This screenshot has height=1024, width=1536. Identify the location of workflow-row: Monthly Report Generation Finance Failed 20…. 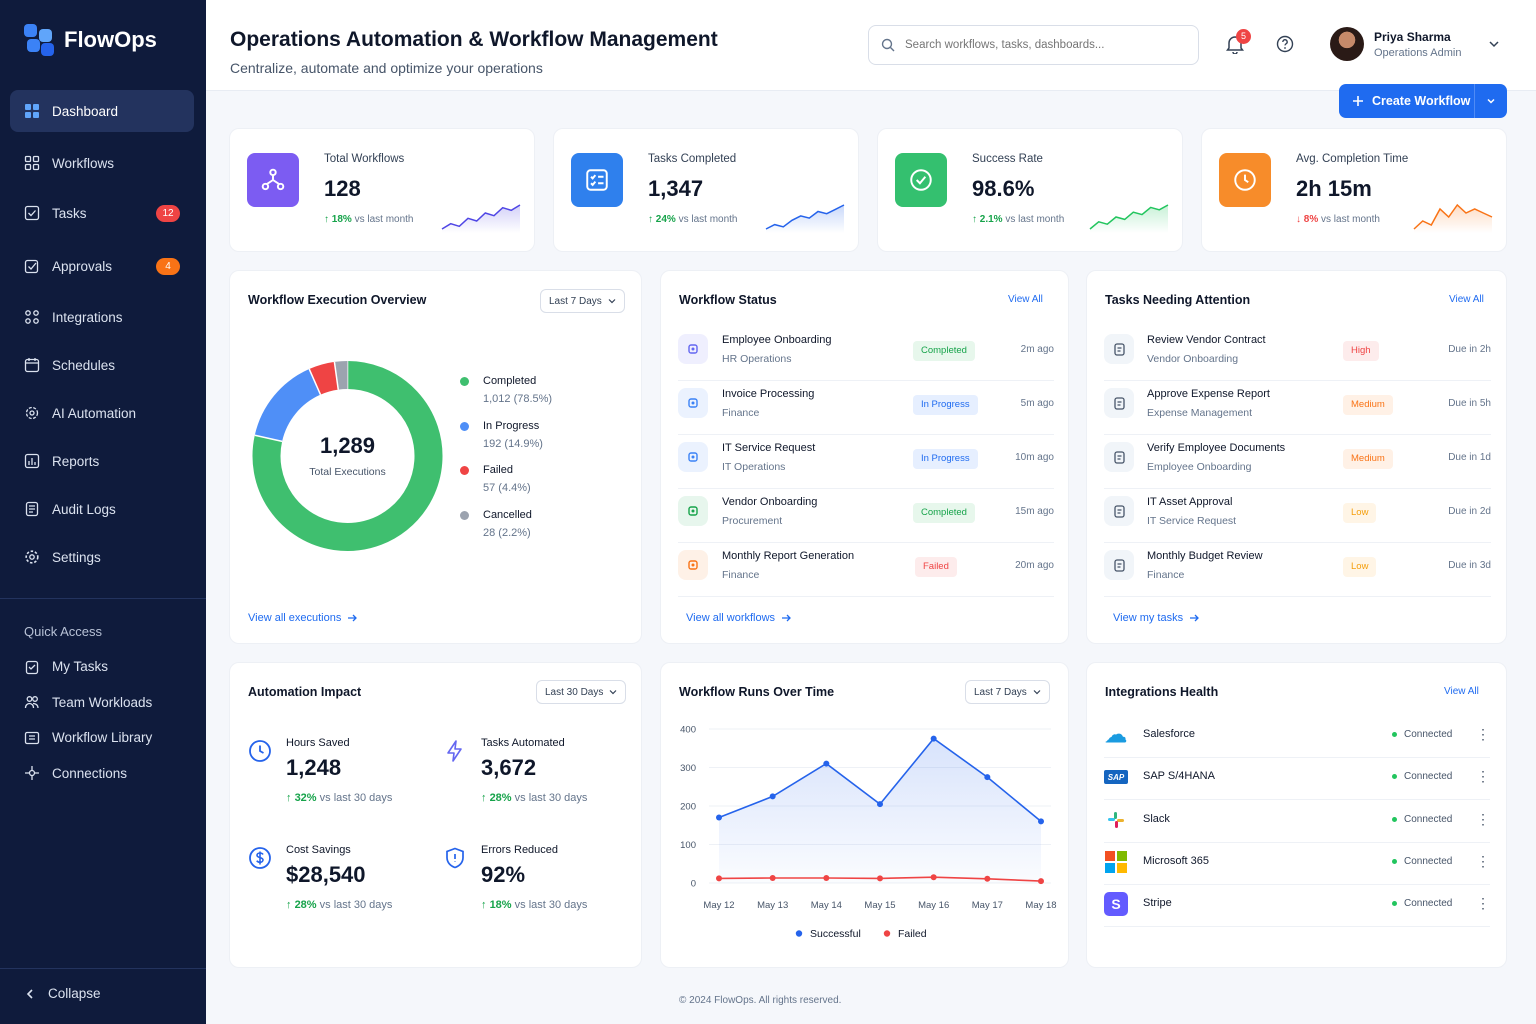
(866, 570).